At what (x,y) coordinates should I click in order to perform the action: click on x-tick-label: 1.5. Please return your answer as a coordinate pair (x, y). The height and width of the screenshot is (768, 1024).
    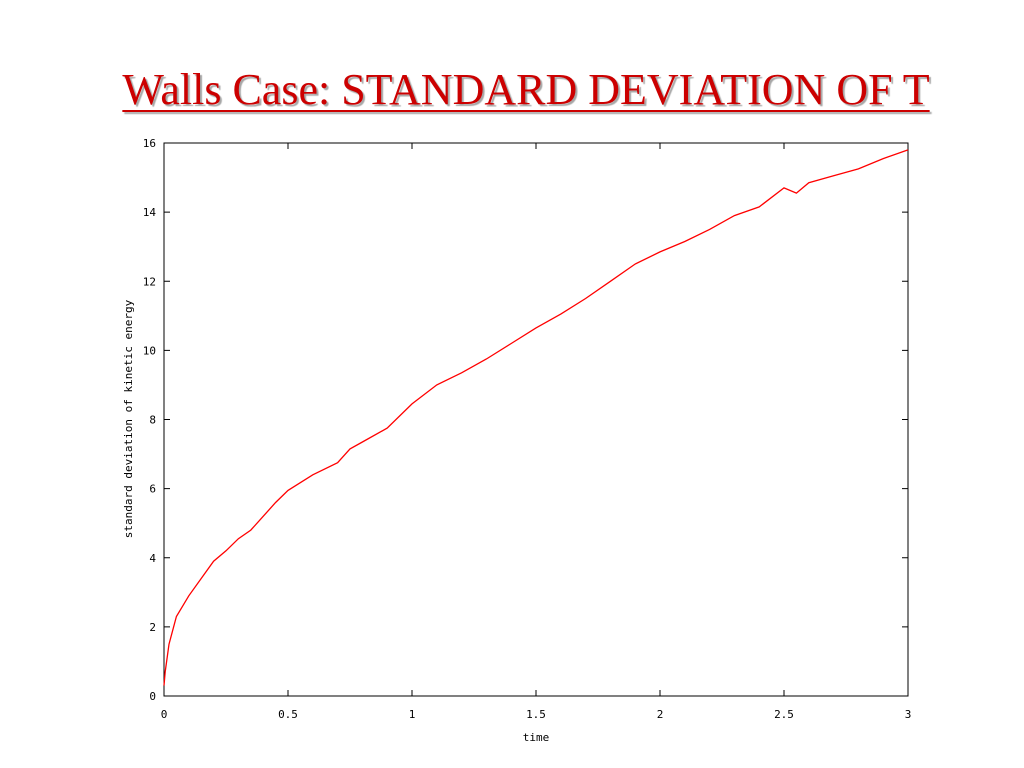
    Looking at the image, I should click on (536, 714).